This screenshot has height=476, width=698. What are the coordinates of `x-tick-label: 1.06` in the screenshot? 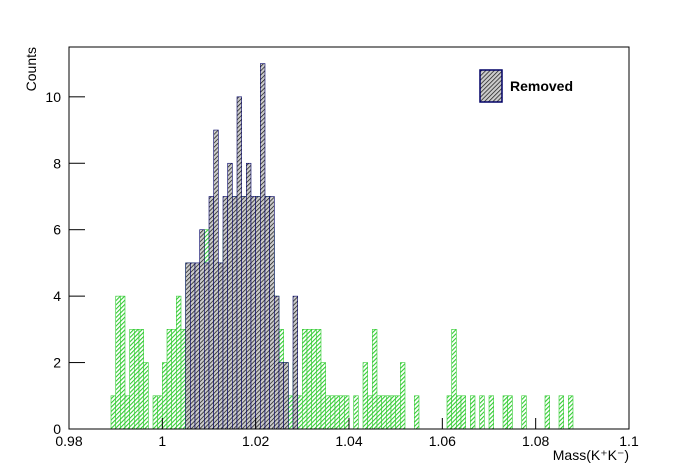 It's located at (442, 441).